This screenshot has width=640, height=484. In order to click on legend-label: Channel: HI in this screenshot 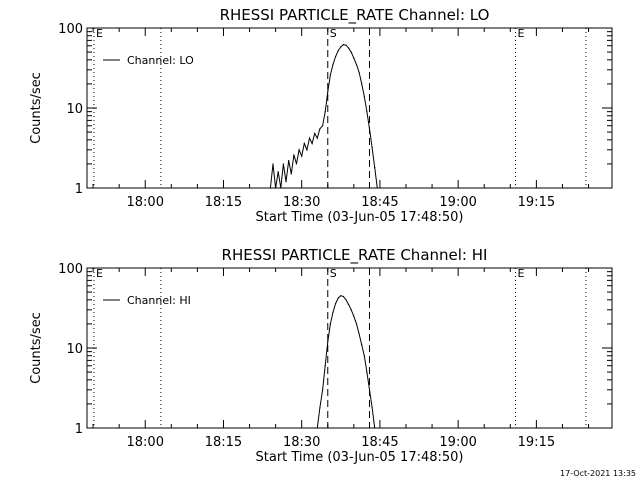, I will do `click(159, 300)`.